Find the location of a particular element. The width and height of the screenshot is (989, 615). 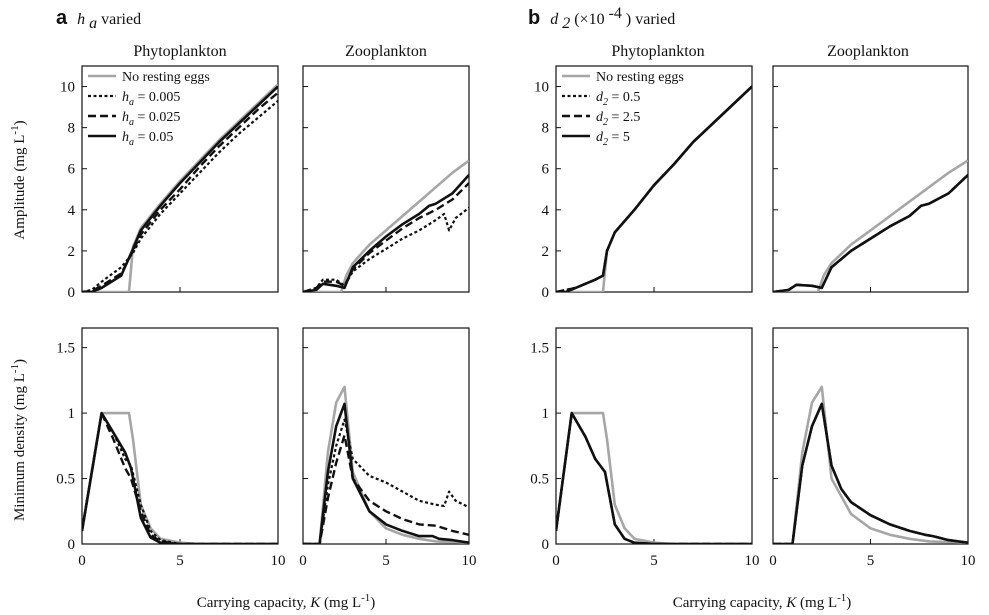

legend-label: d2 = 0.5 is located at coordinates (618, 99).